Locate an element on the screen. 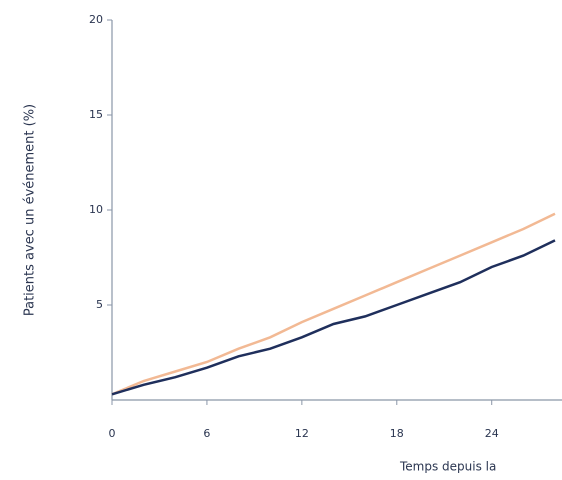  y-tick-label: 15 is located at coordinates (96, 114).